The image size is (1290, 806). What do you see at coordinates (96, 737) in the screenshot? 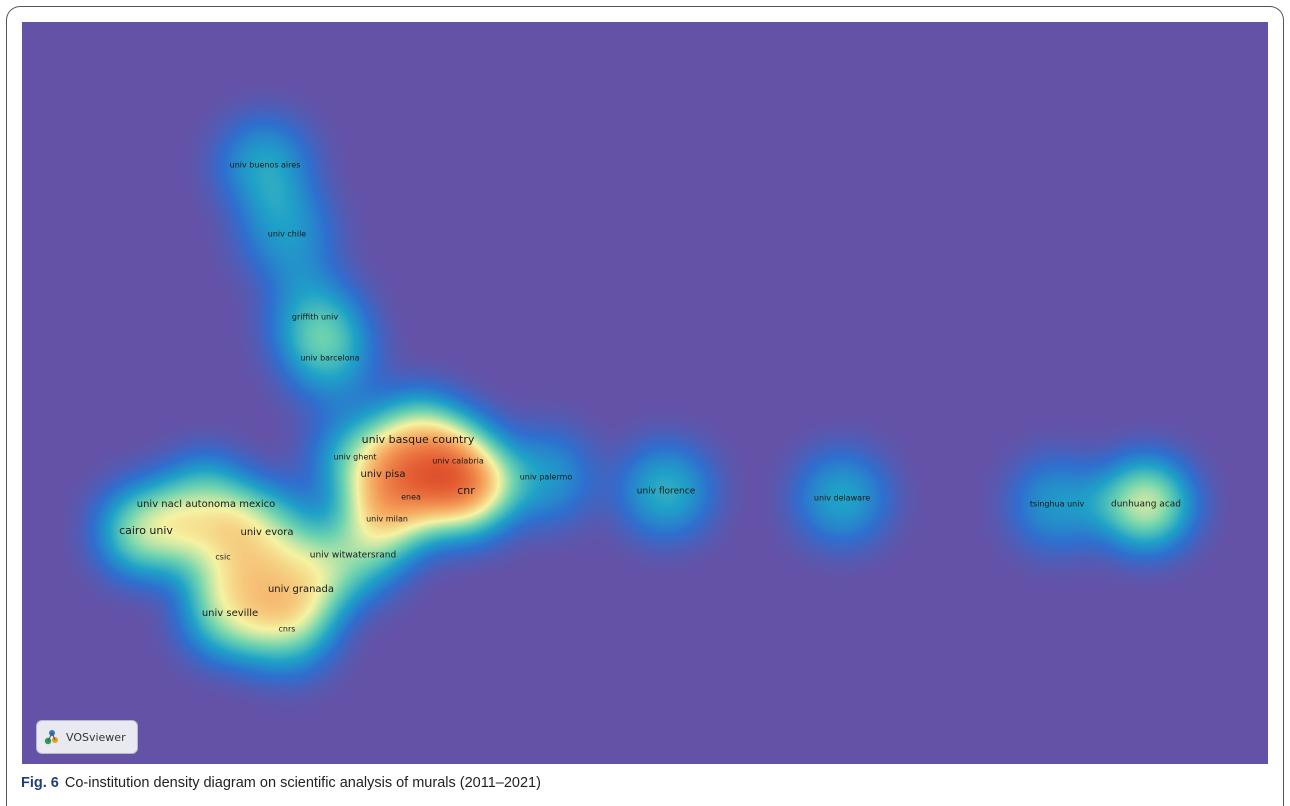
I see `vosviewer-logo-text: VOSviewer` at bounding box center [96, 737].